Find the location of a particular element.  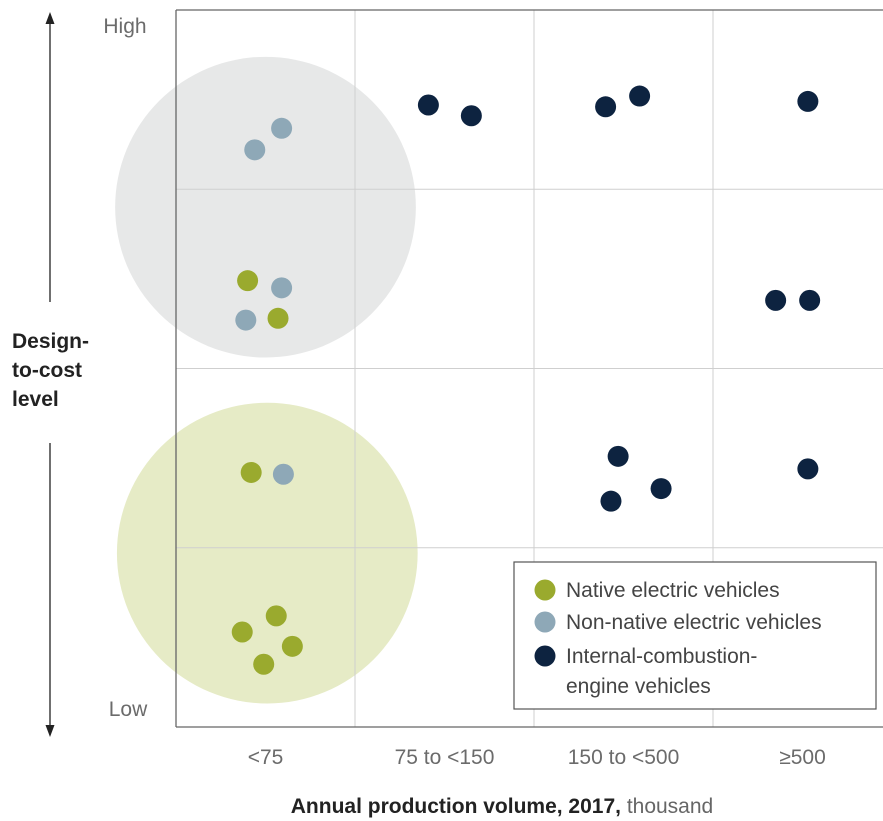

y-high-label: High is located at coordinates (124, 26).